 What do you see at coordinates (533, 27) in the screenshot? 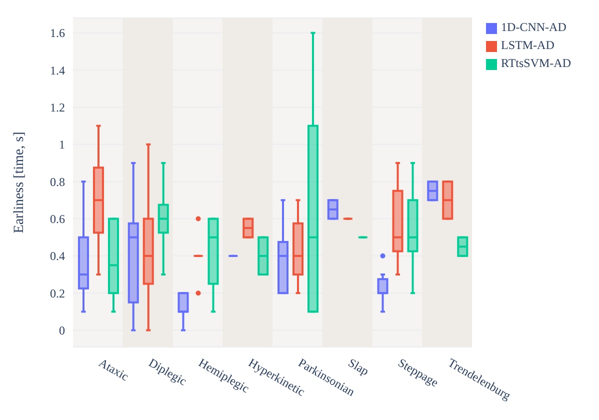
I see `legend-label: 1D-CNN-AD` at bounding box center [533, 27].